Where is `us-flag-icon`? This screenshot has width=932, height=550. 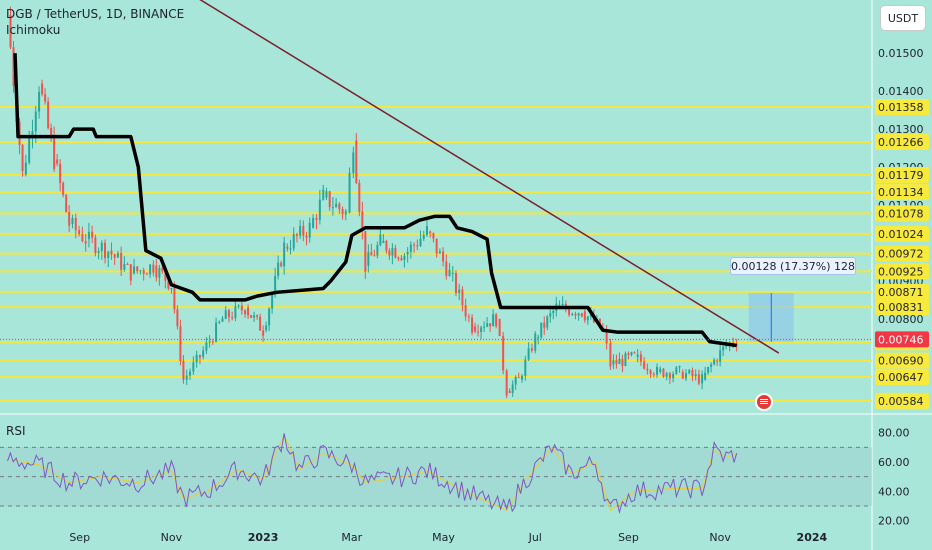 us-flag-icon is located at coordinates (764, 402).